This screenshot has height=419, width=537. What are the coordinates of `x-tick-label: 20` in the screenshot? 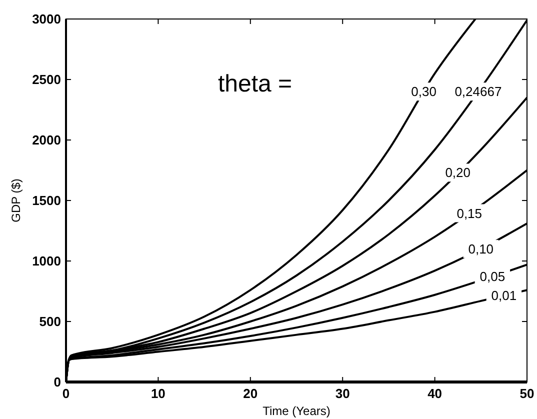 It's located at (250, 393).